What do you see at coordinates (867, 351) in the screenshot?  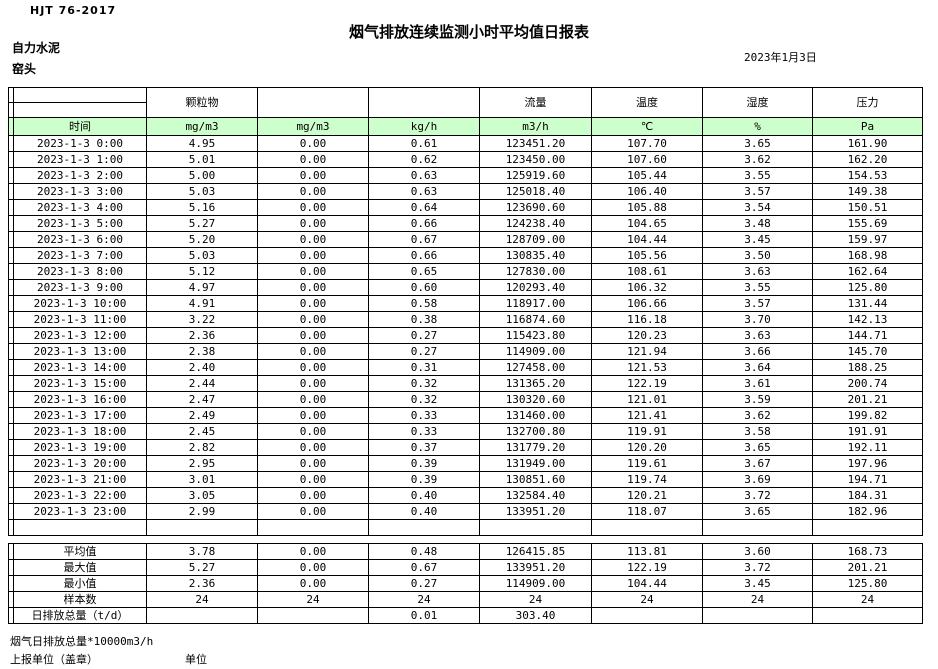 I see `value-cell: 145.70` at bounding box center [867, 351].